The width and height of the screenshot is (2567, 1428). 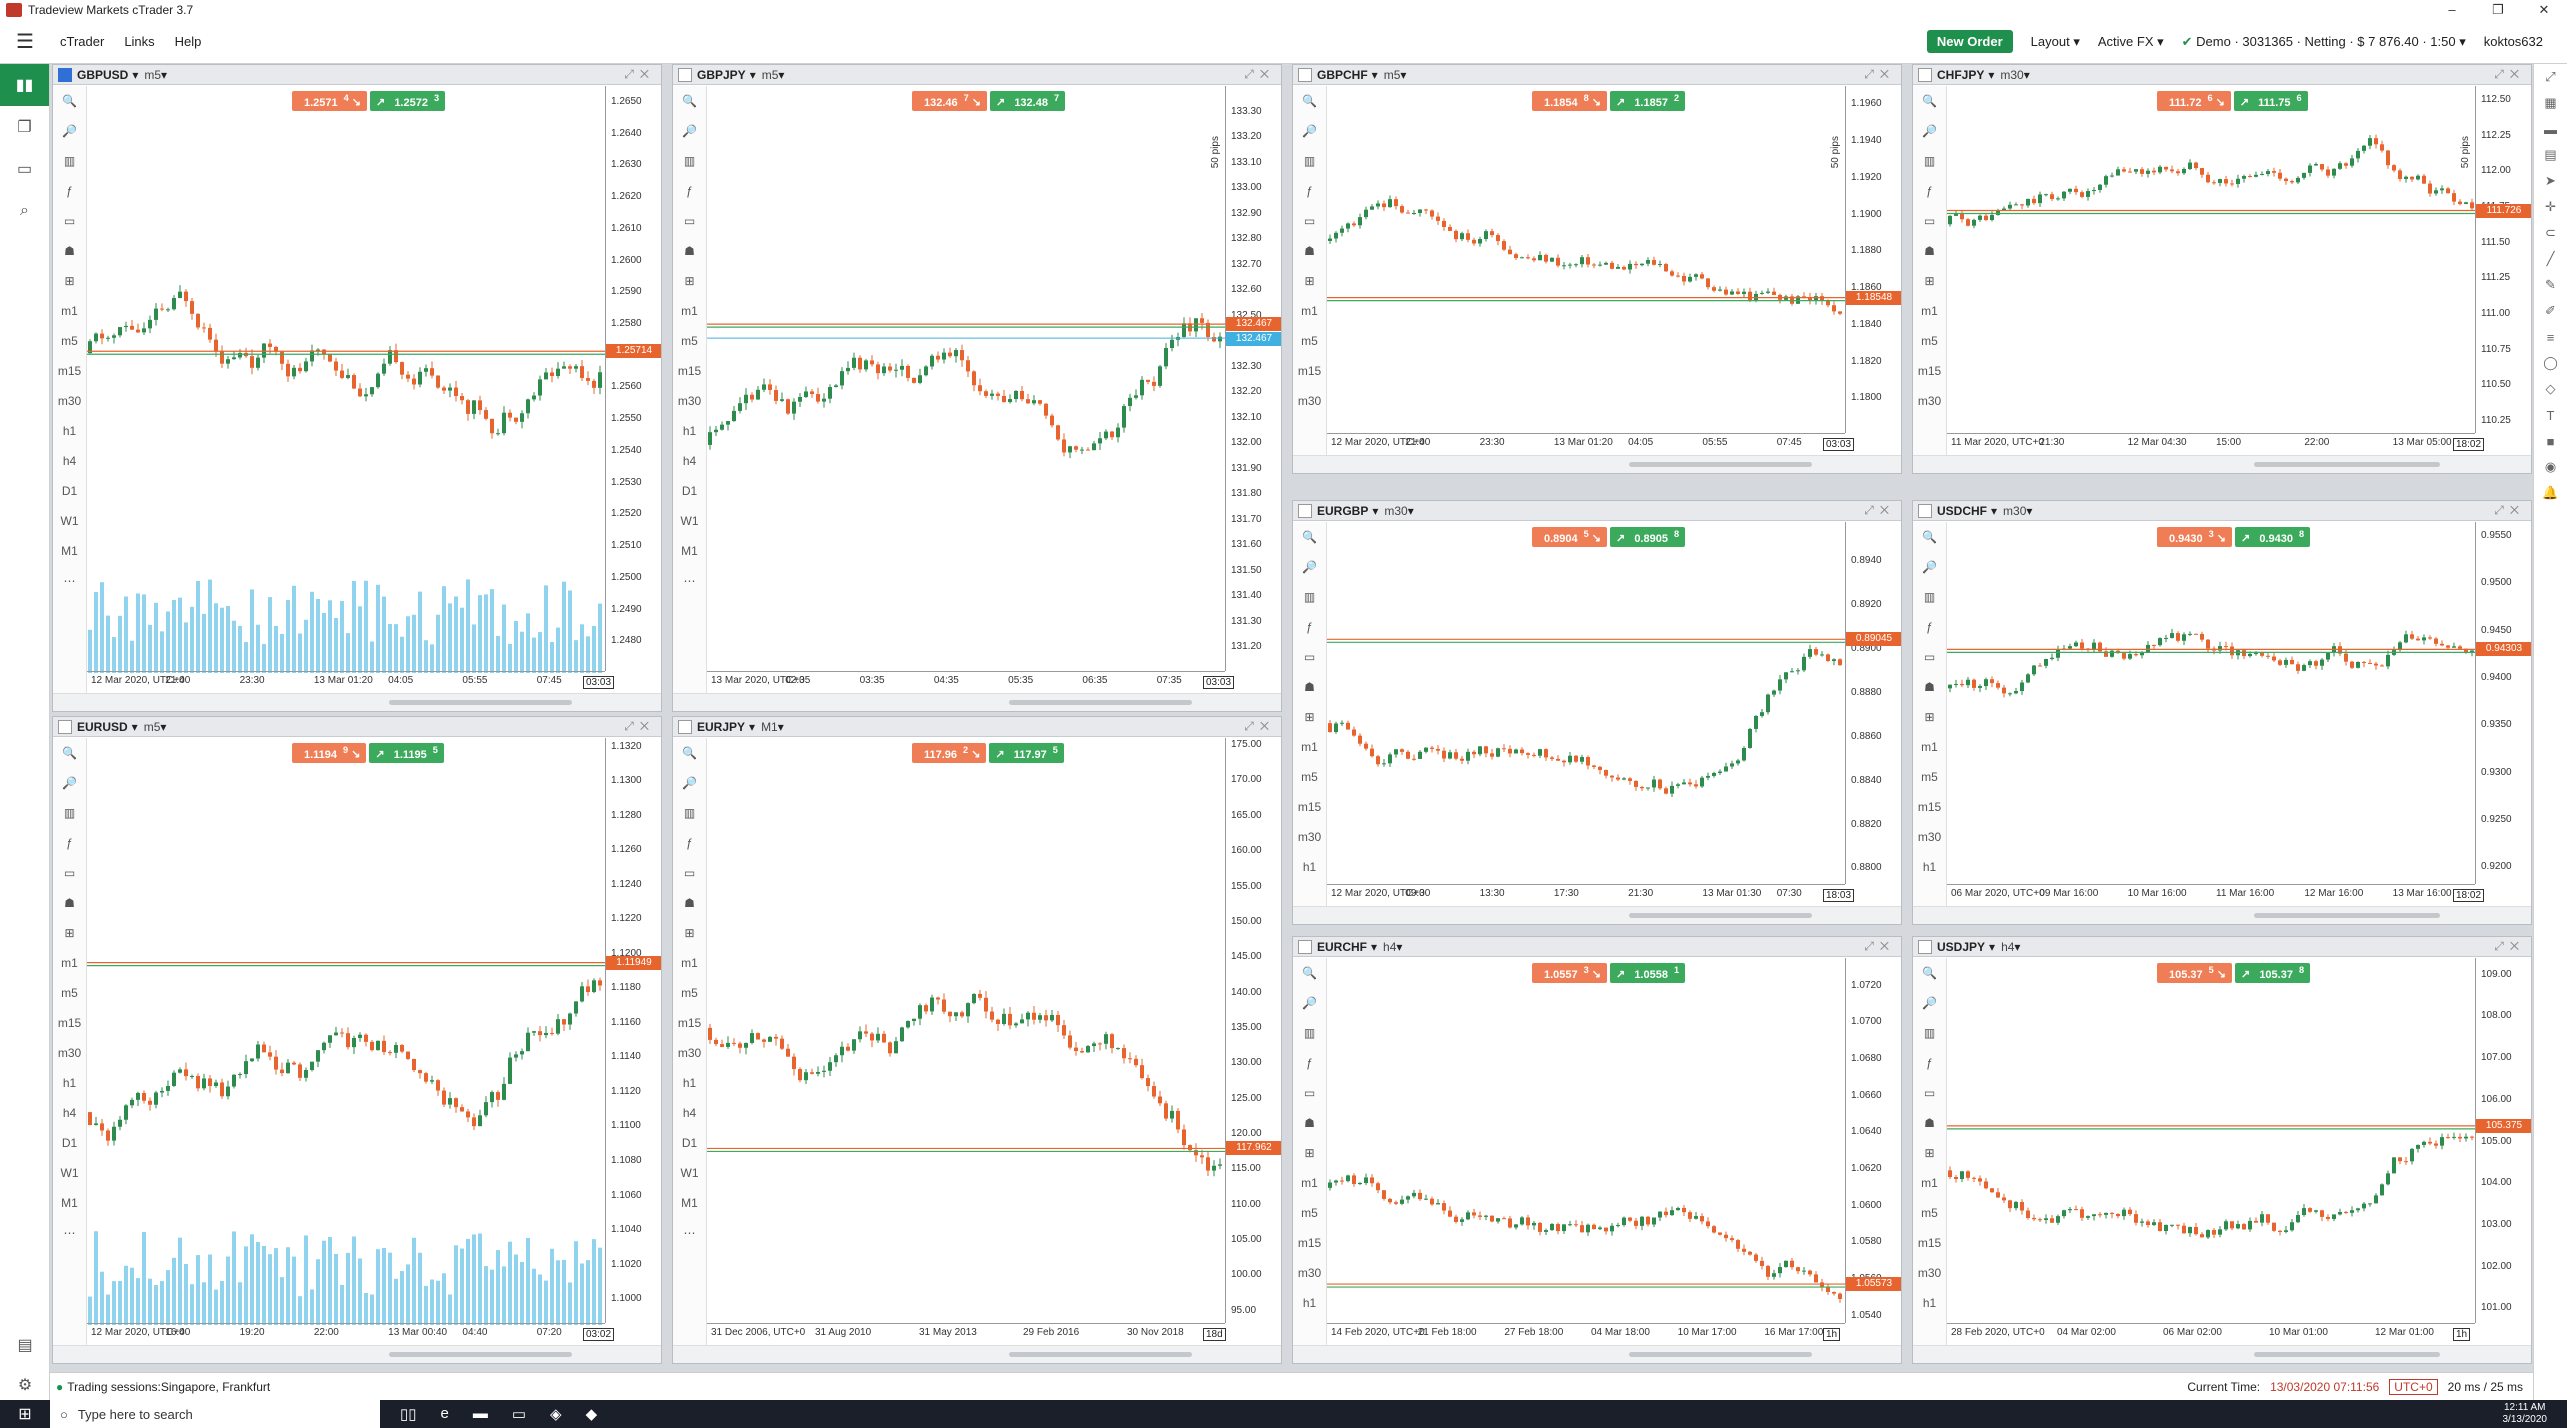 What do you see at coordinates (591, 1414) in the screenshot?
I see `ctrader-alt-icon: ◆` at bounding box center [591, 1414].